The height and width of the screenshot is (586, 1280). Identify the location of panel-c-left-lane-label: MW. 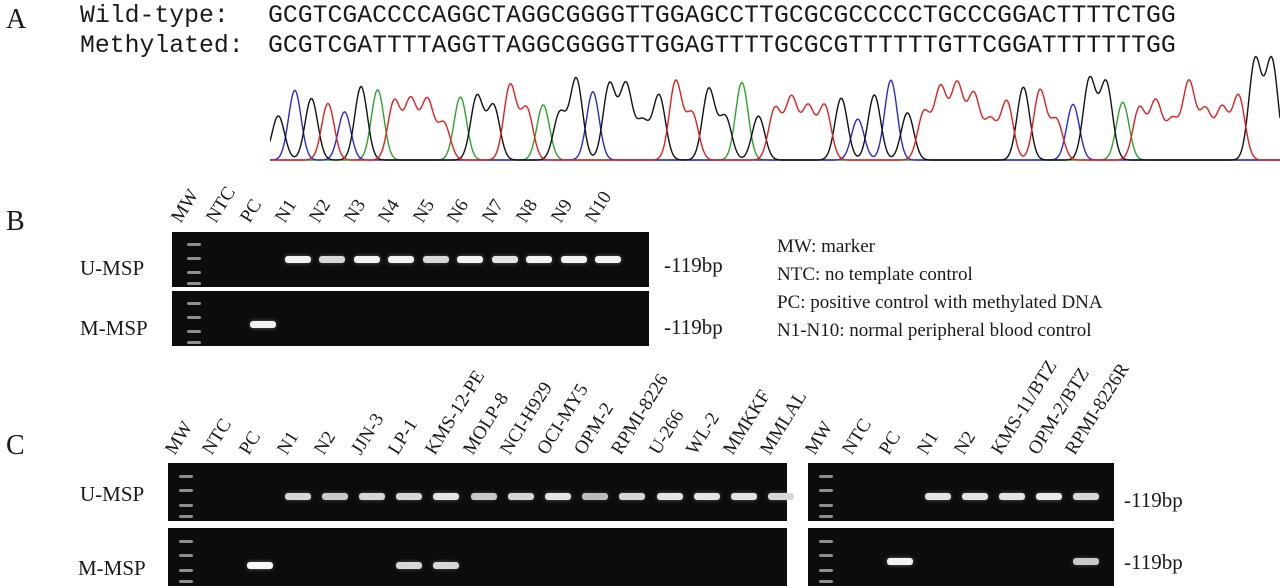
(179, 438).